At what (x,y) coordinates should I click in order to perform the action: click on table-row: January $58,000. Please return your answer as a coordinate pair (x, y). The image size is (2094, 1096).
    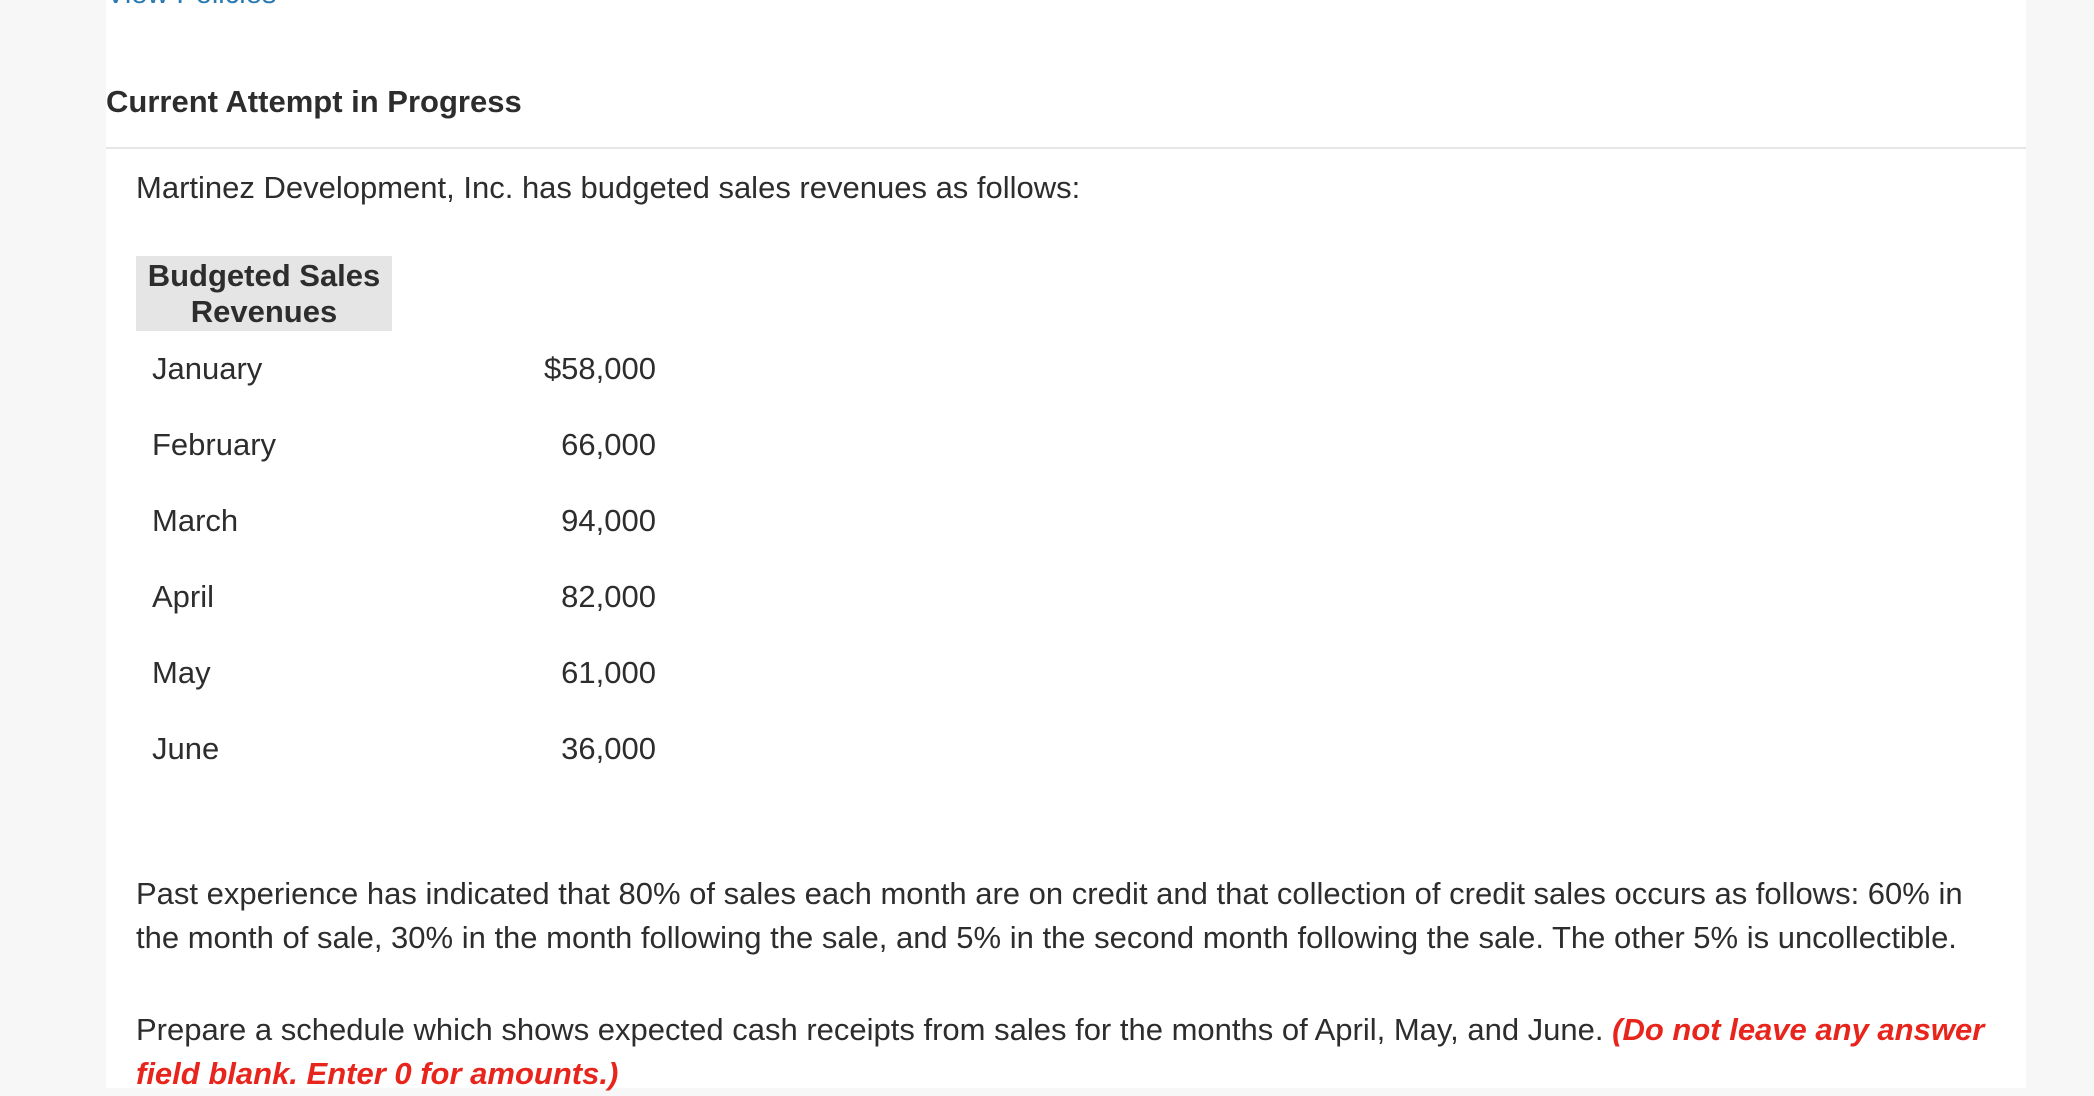
    Looking at the image, I should click on (469, 369).